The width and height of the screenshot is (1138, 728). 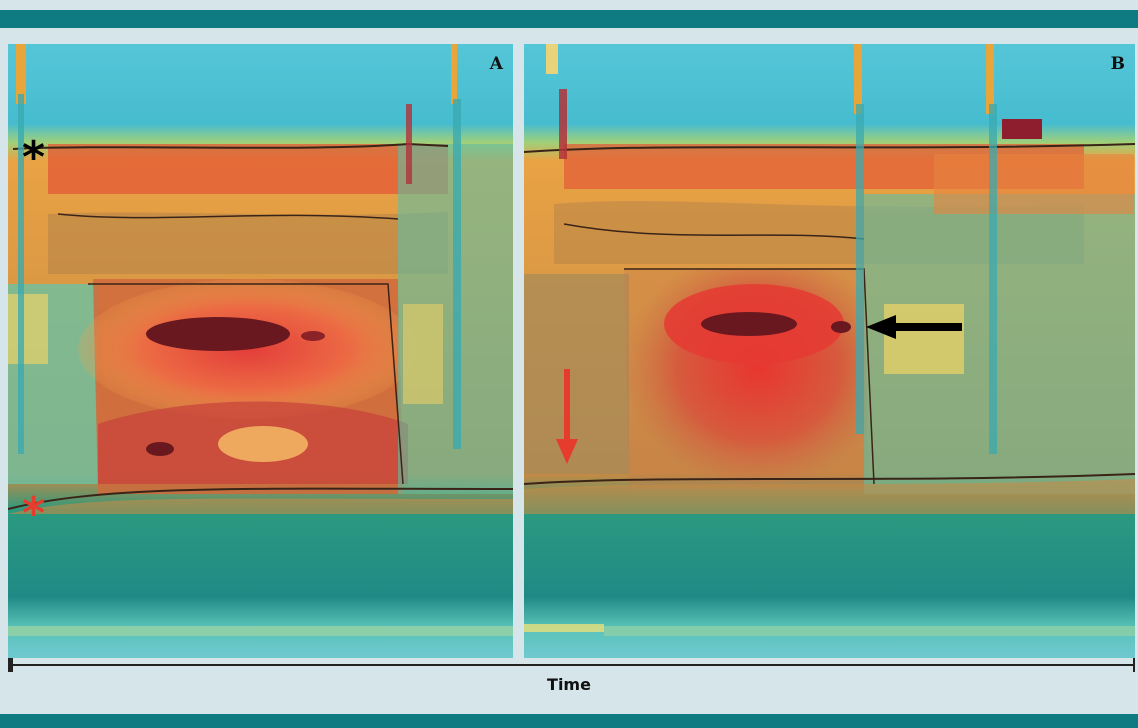 What do you see at coordinates (33, 513) in the screenshot?
I see `asterisk-red: *` at bounding box center [33, 513].